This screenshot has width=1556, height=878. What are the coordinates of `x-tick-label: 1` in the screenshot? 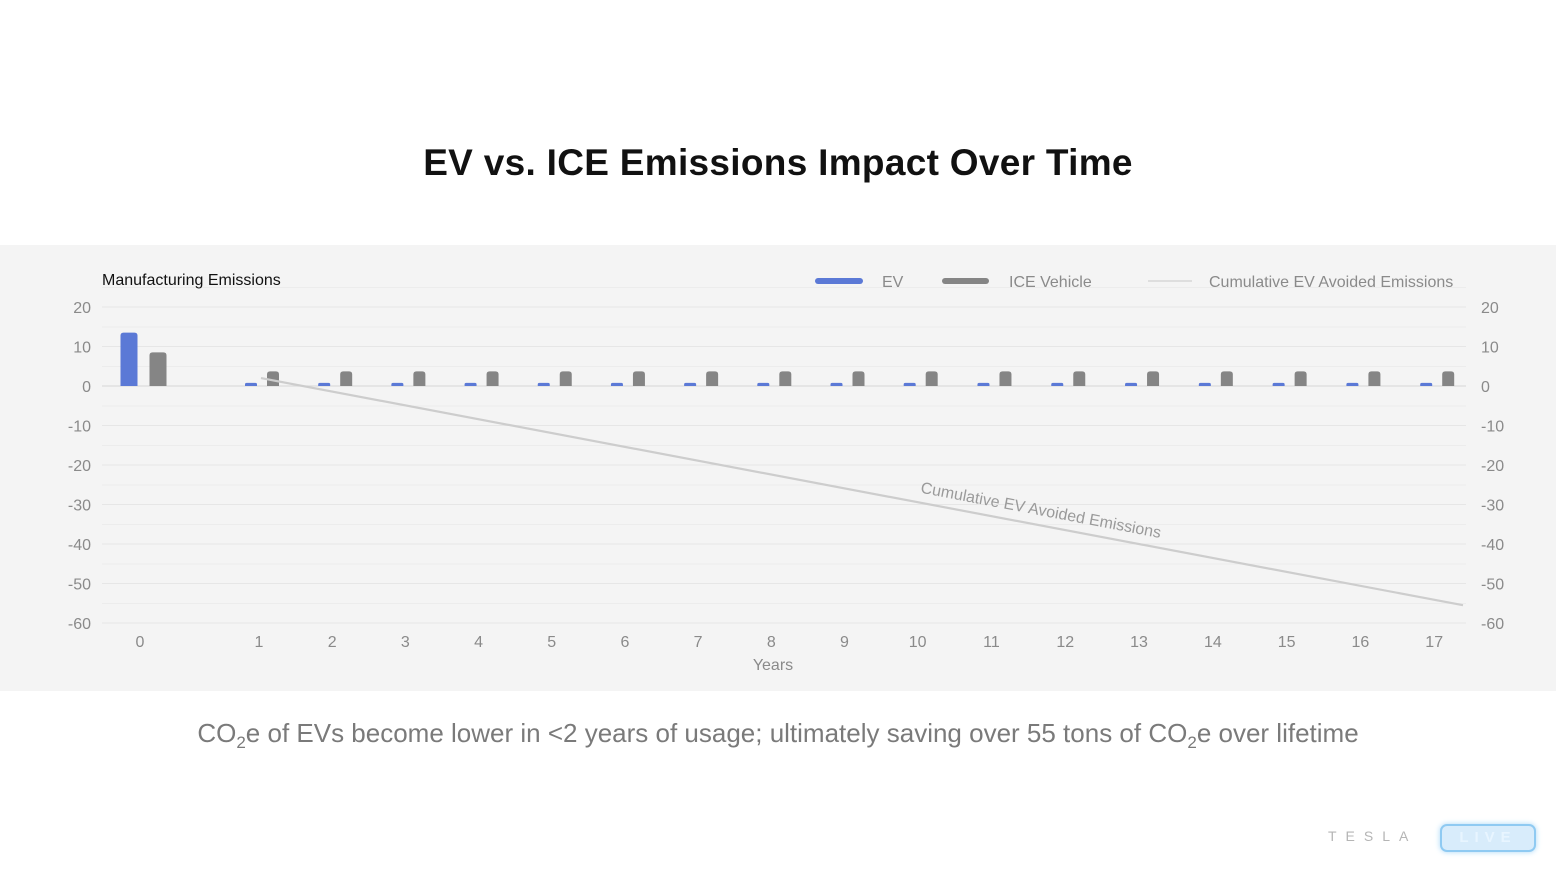 It's located at (259, 642).